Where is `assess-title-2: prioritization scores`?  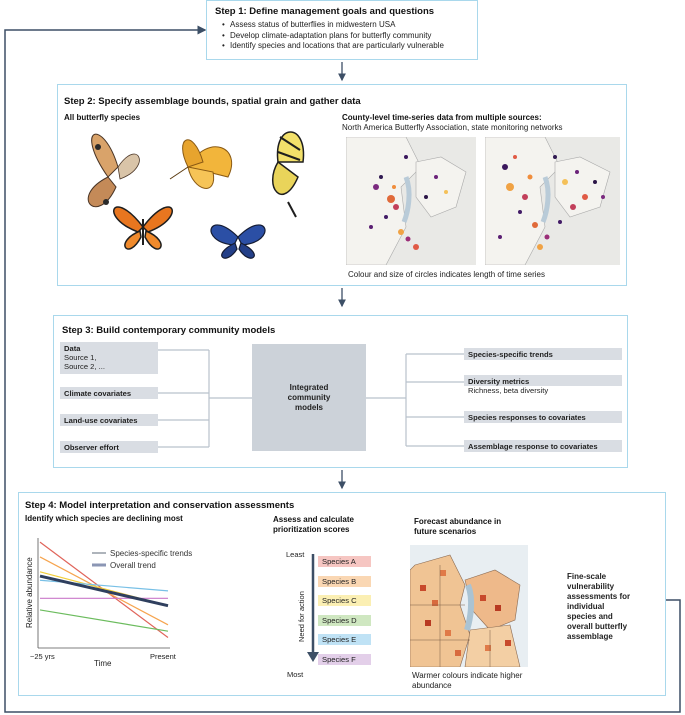
assess-title-2: prioritization scores is located at coordinates (311, 529).